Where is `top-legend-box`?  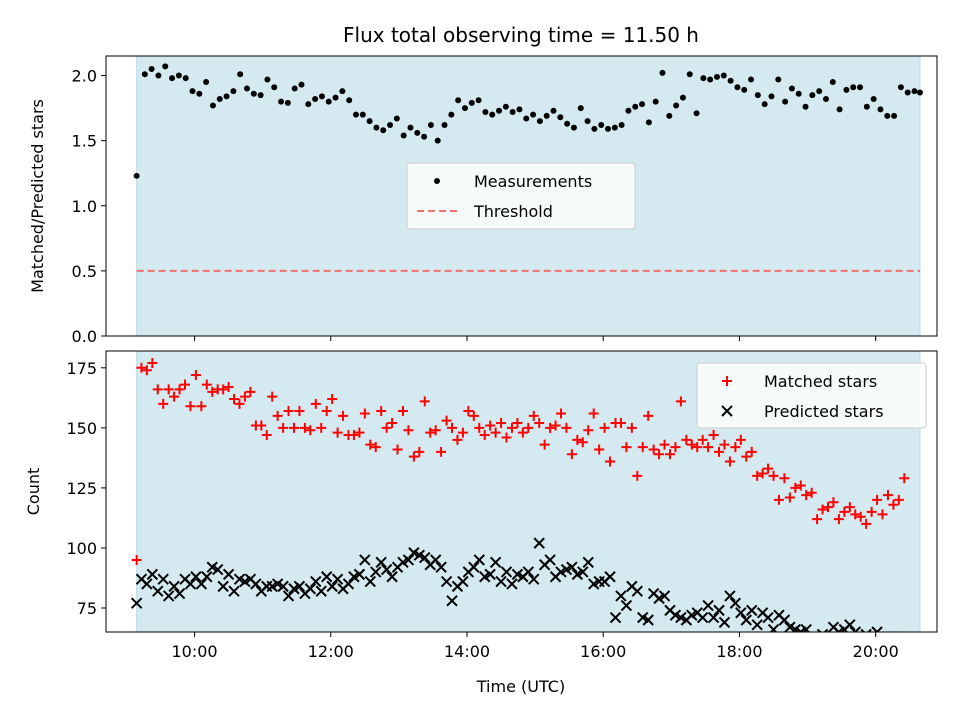
top-legend-box is located at coordinates (521, 196).